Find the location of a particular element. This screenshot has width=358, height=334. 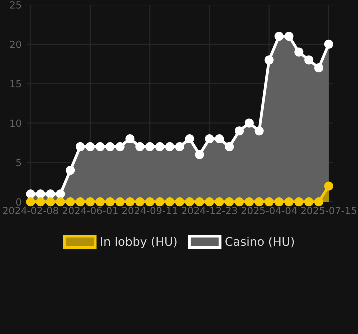

x-tick-label: 2025-07-15 is located at coordinates (328, 210).